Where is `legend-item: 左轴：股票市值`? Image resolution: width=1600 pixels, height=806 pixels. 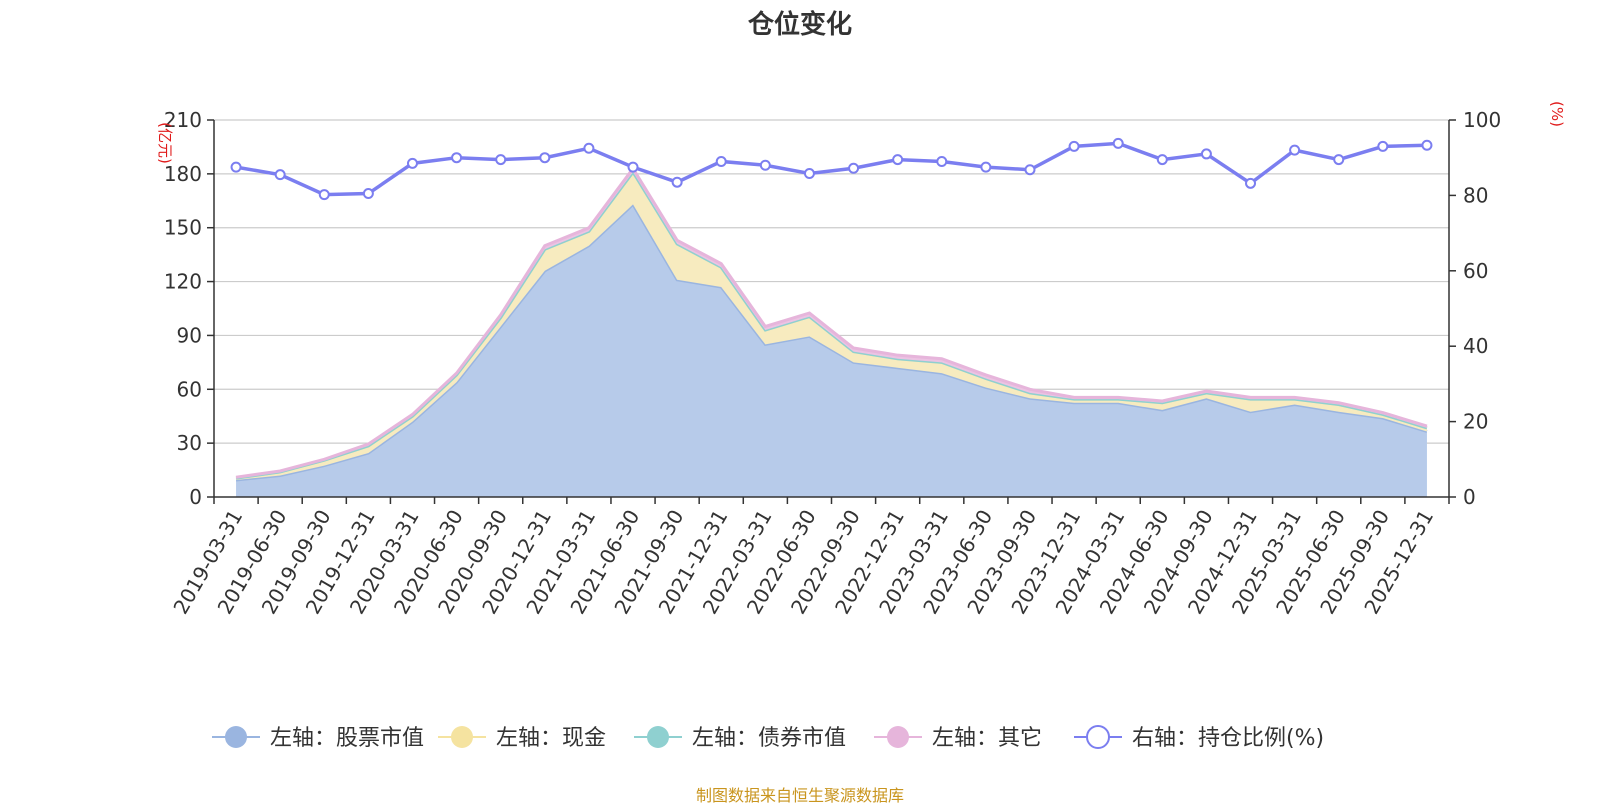
legend-item: 左轴：股票市值 is located at coordinates (318, 738).